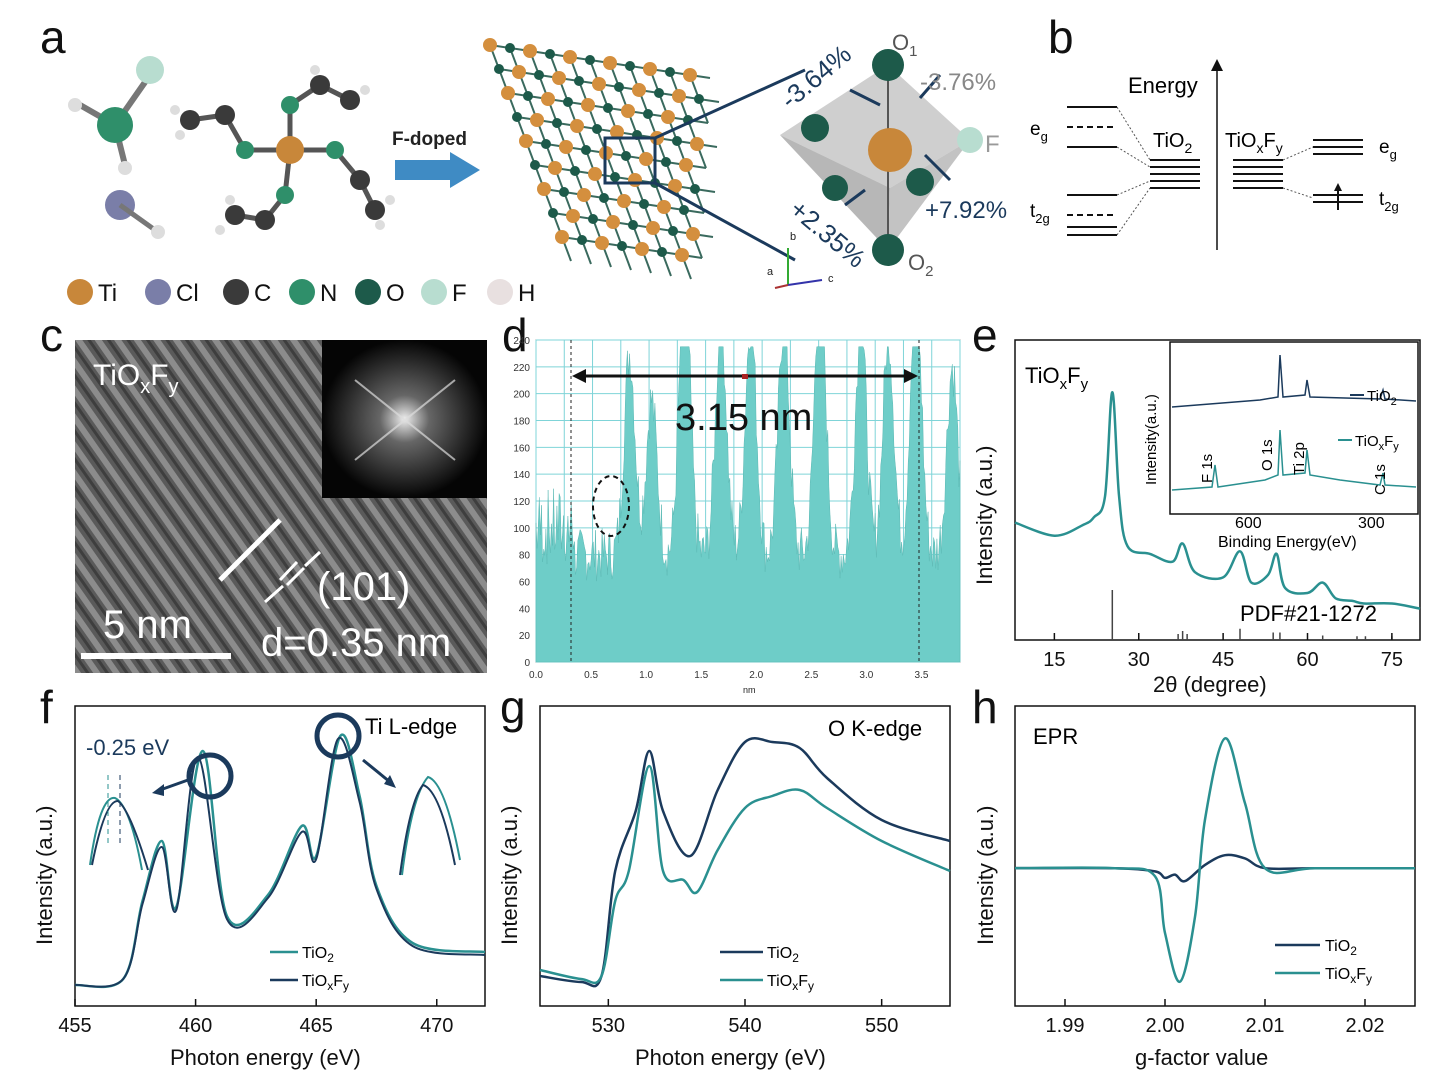 Image resolution: width=1437 pixels, height=1083 pixels. Describe the element at coordinates (1389, 201) in the screenshot. I see `t2g-label-right: t2g` at that location.